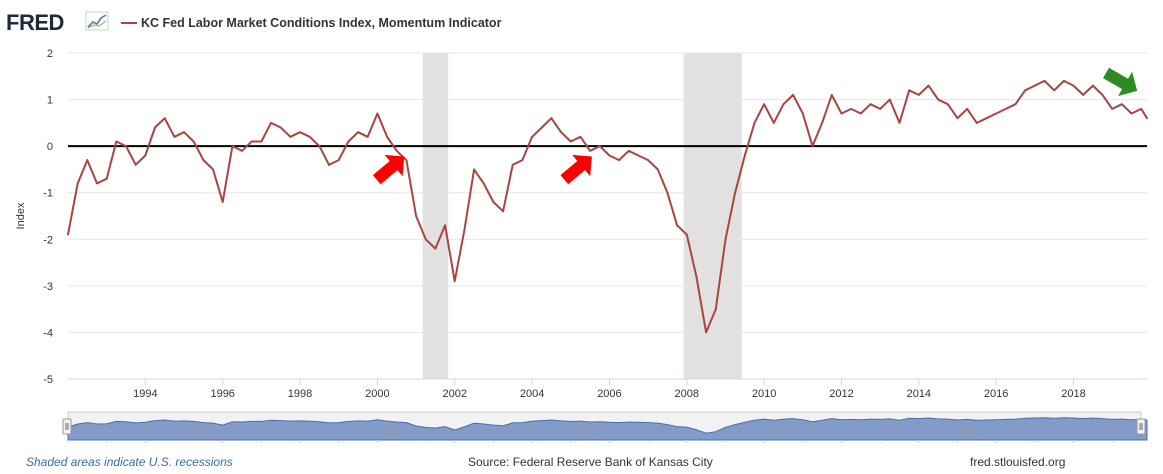 The width and height of the screenshot is (1163, 474). I want to click on range-navigator: 1995 2000 2005 2010 2015, so click(605, 427).